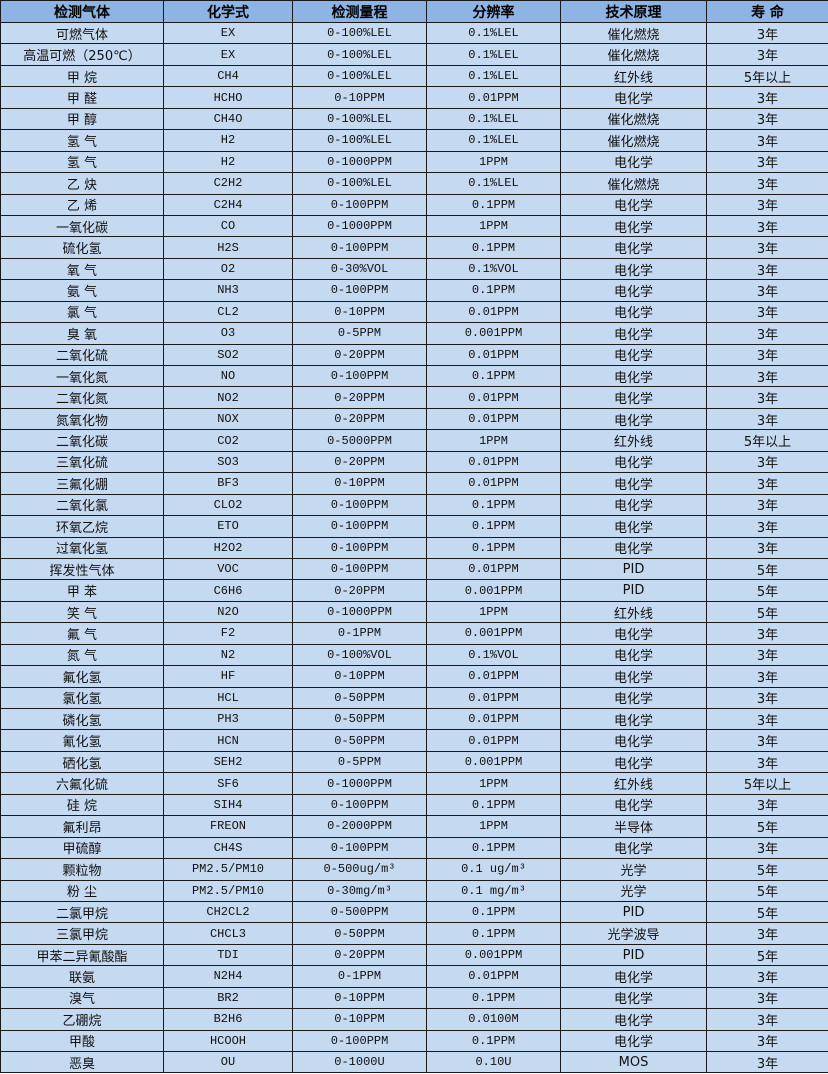 This screenshot has width=828, height=1074. What do you see at coordinates (228, 397) in the screenshot?
I see `cell-formula: NO2` at bounding box center [228, 397].